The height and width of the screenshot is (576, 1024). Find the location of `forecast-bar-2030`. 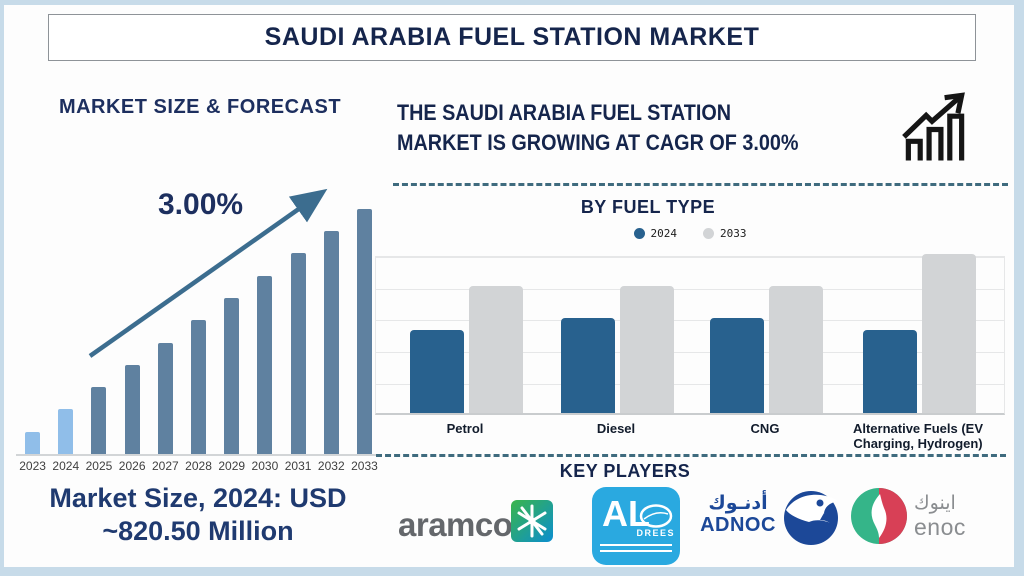

forecast-bar-2030 is located at coordinates (265, 364).